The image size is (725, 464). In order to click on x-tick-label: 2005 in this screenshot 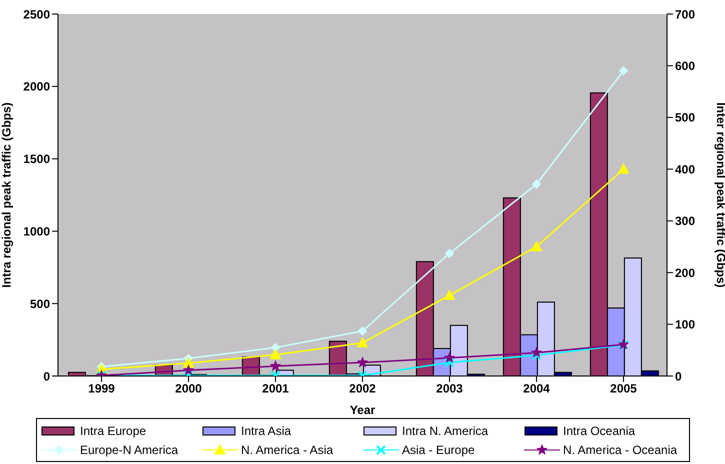, I will do `click(624, 389)`.